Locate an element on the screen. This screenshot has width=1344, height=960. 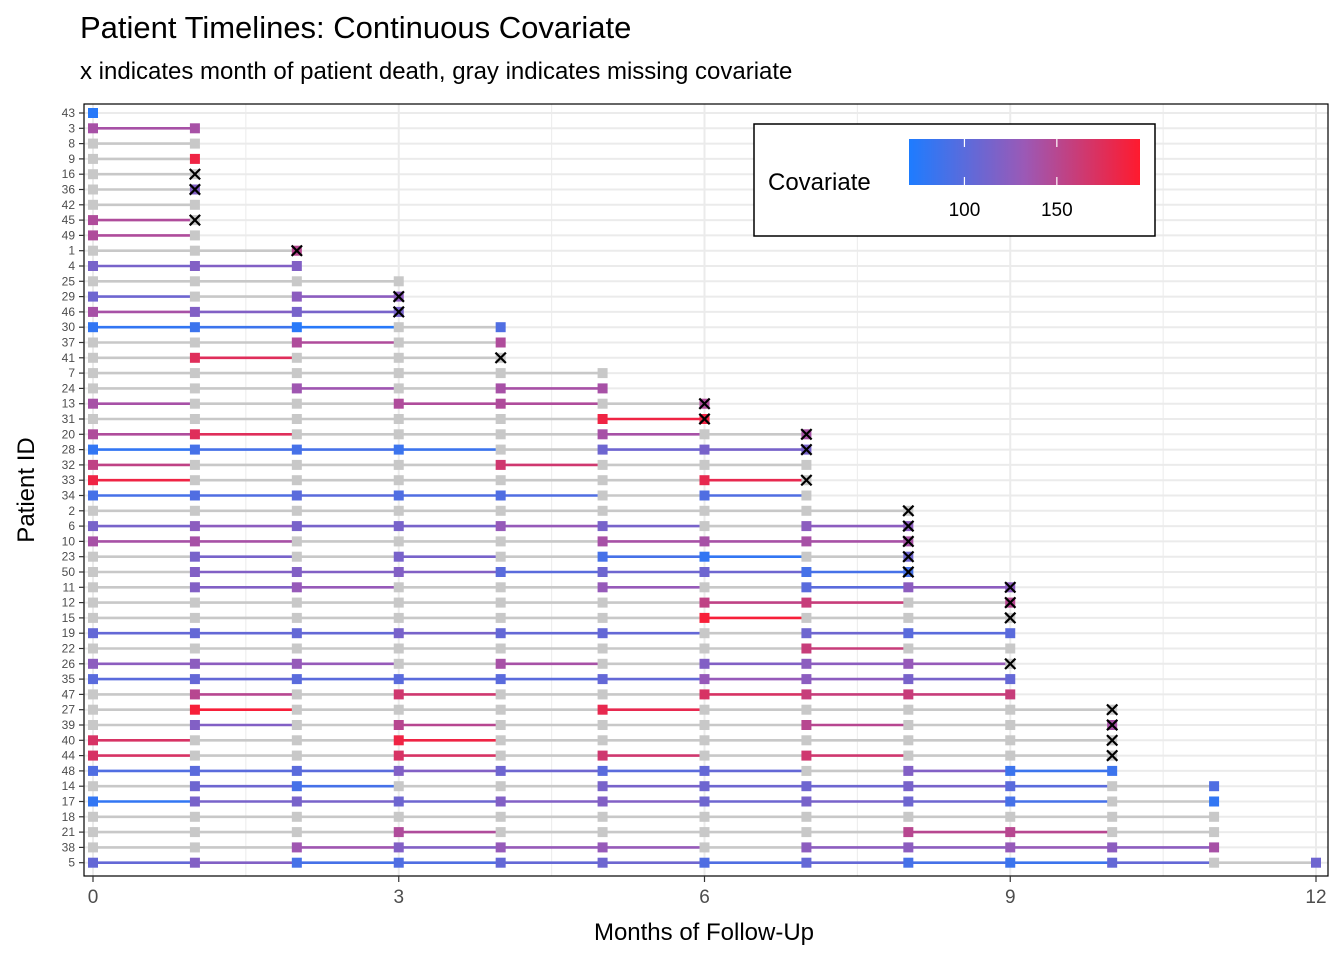
y-tick-label: 17 is located at coordinates (69, 802).